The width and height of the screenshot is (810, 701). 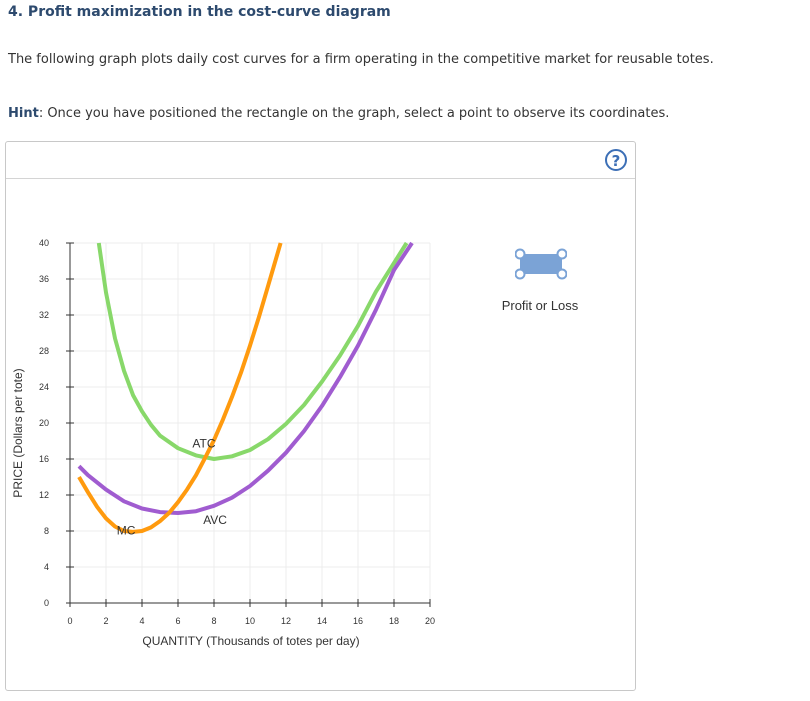 I want to click on x-tick-label: 20, so click(x=430, y=621).